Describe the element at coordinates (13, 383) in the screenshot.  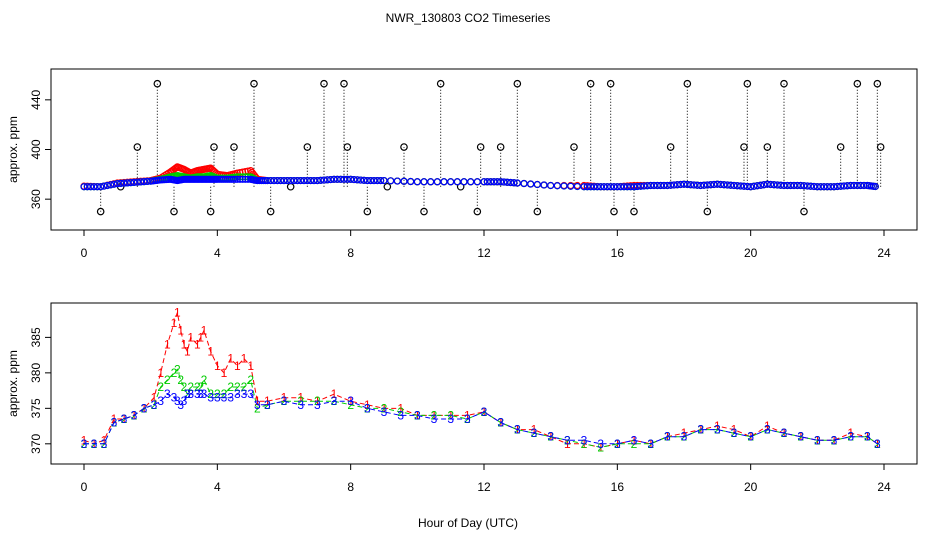
I see `y-axis-title: approx. ppm` at that location.